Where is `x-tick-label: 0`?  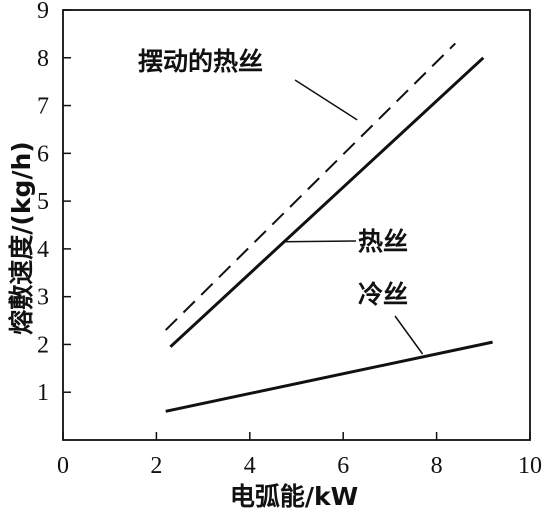 x-tick-label: 0 is located at coordinates (63, 466).